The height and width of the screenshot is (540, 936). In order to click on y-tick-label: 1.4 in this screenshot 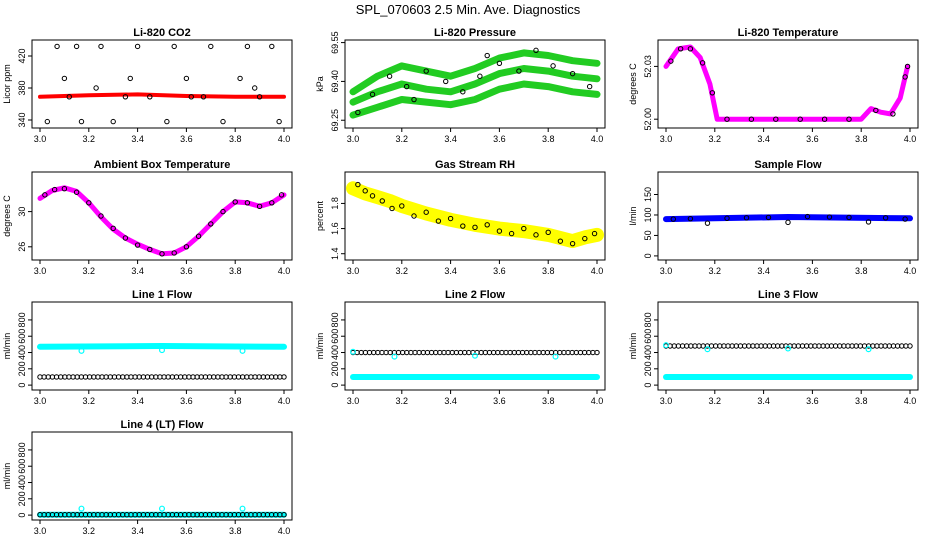, I will do `click(335, 253)`.